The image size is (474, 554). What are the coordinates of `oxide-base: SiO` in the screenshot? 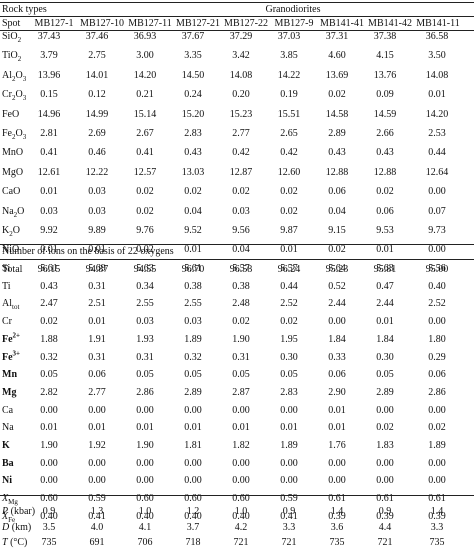 It's located at (10, 36).